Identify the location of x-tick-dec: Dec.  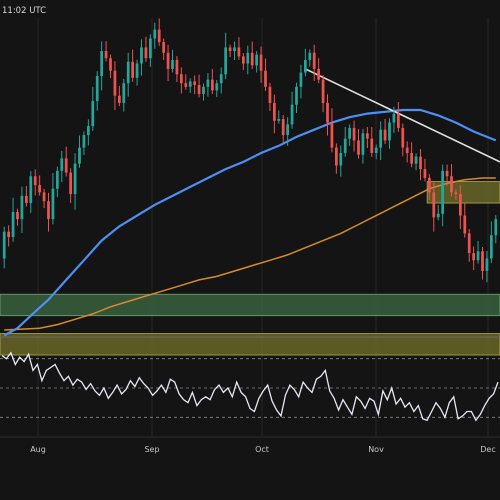
(487, 449).